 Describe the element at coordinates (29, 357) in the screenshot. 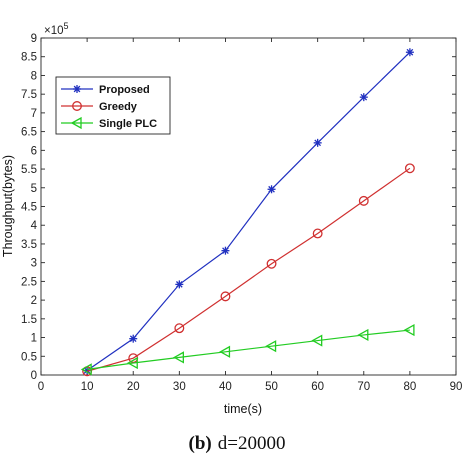

I see `y-tick-label: 0.5` at that location.